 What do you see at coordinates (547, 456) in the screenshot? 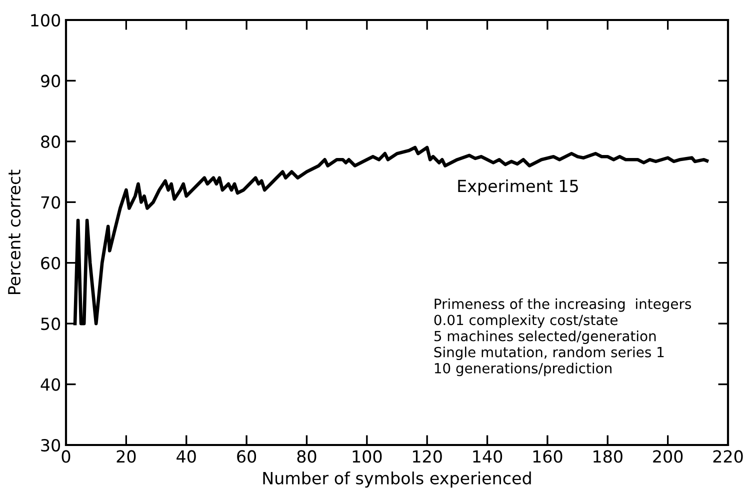
I see `x-tick-label: 160` at bounding box center [547, 456].